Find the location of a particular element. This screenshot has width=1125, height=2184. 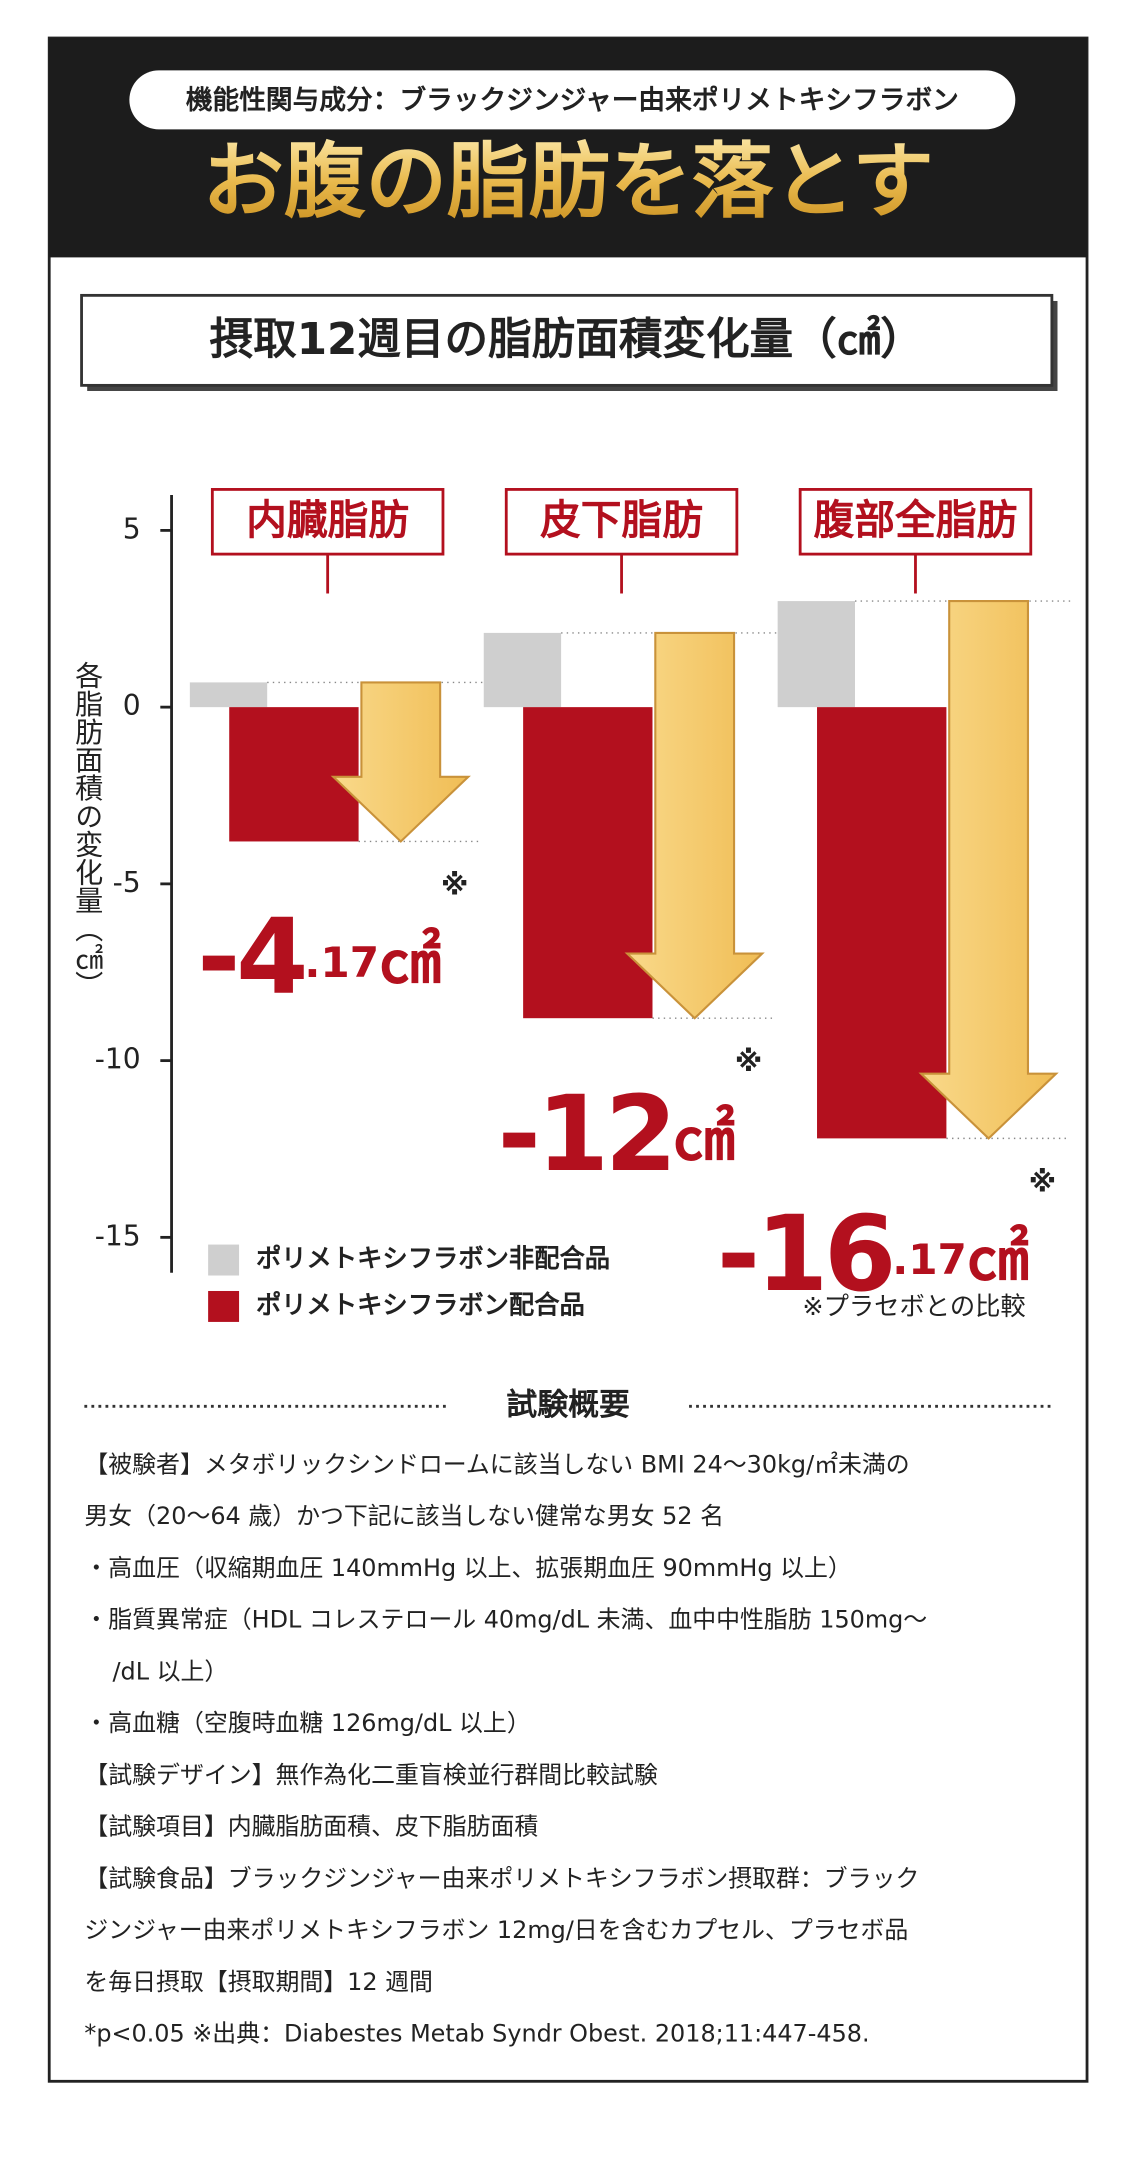

y-tick-label: -5 is located at coordinates (127, 882).